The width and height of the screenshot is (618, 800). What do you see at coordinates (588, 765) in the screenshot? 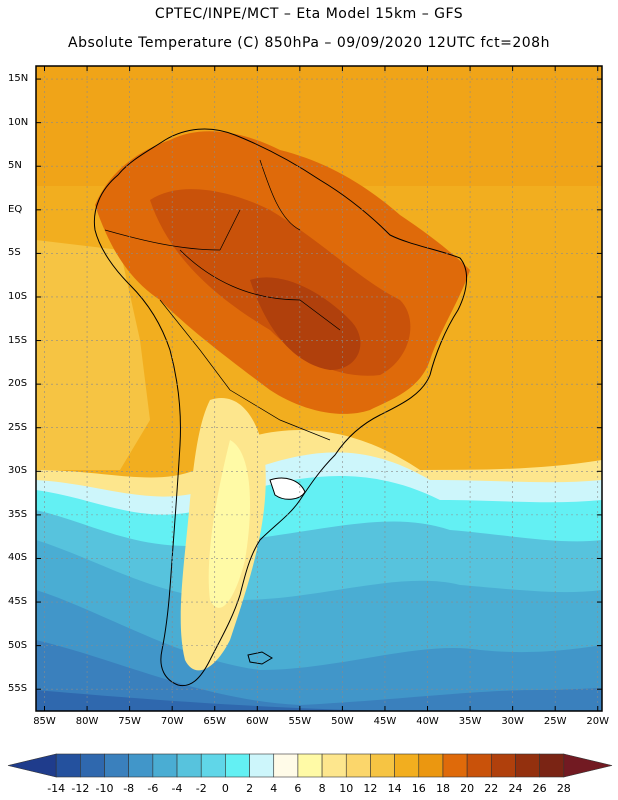
I see `colorbar-arrow-high` at bounding box center [588, 765].